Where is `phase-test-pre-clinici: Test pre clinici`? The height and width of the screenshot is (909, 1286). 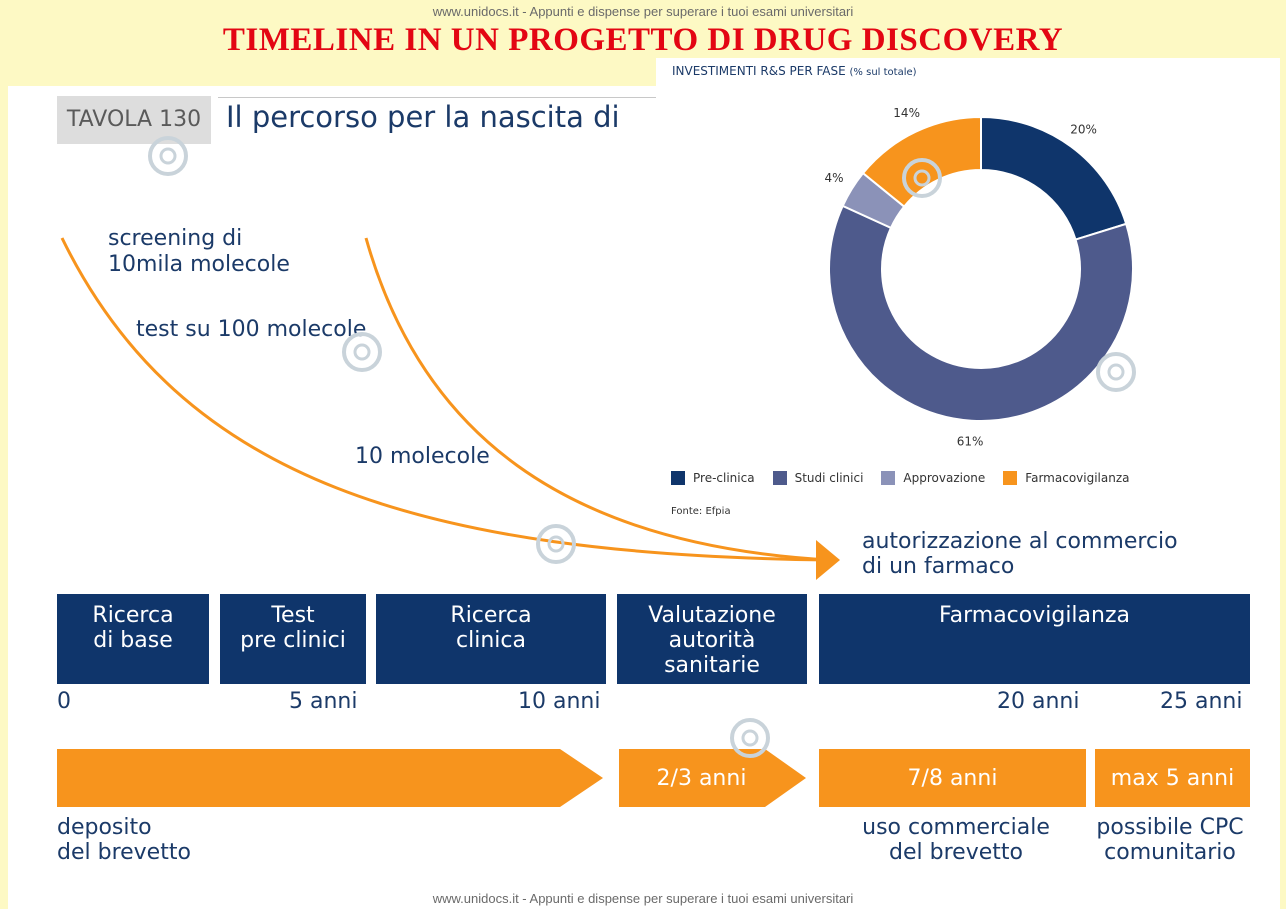 phase-test-pre-clinici: Test pre clinici is located at coordinates (293, 639).